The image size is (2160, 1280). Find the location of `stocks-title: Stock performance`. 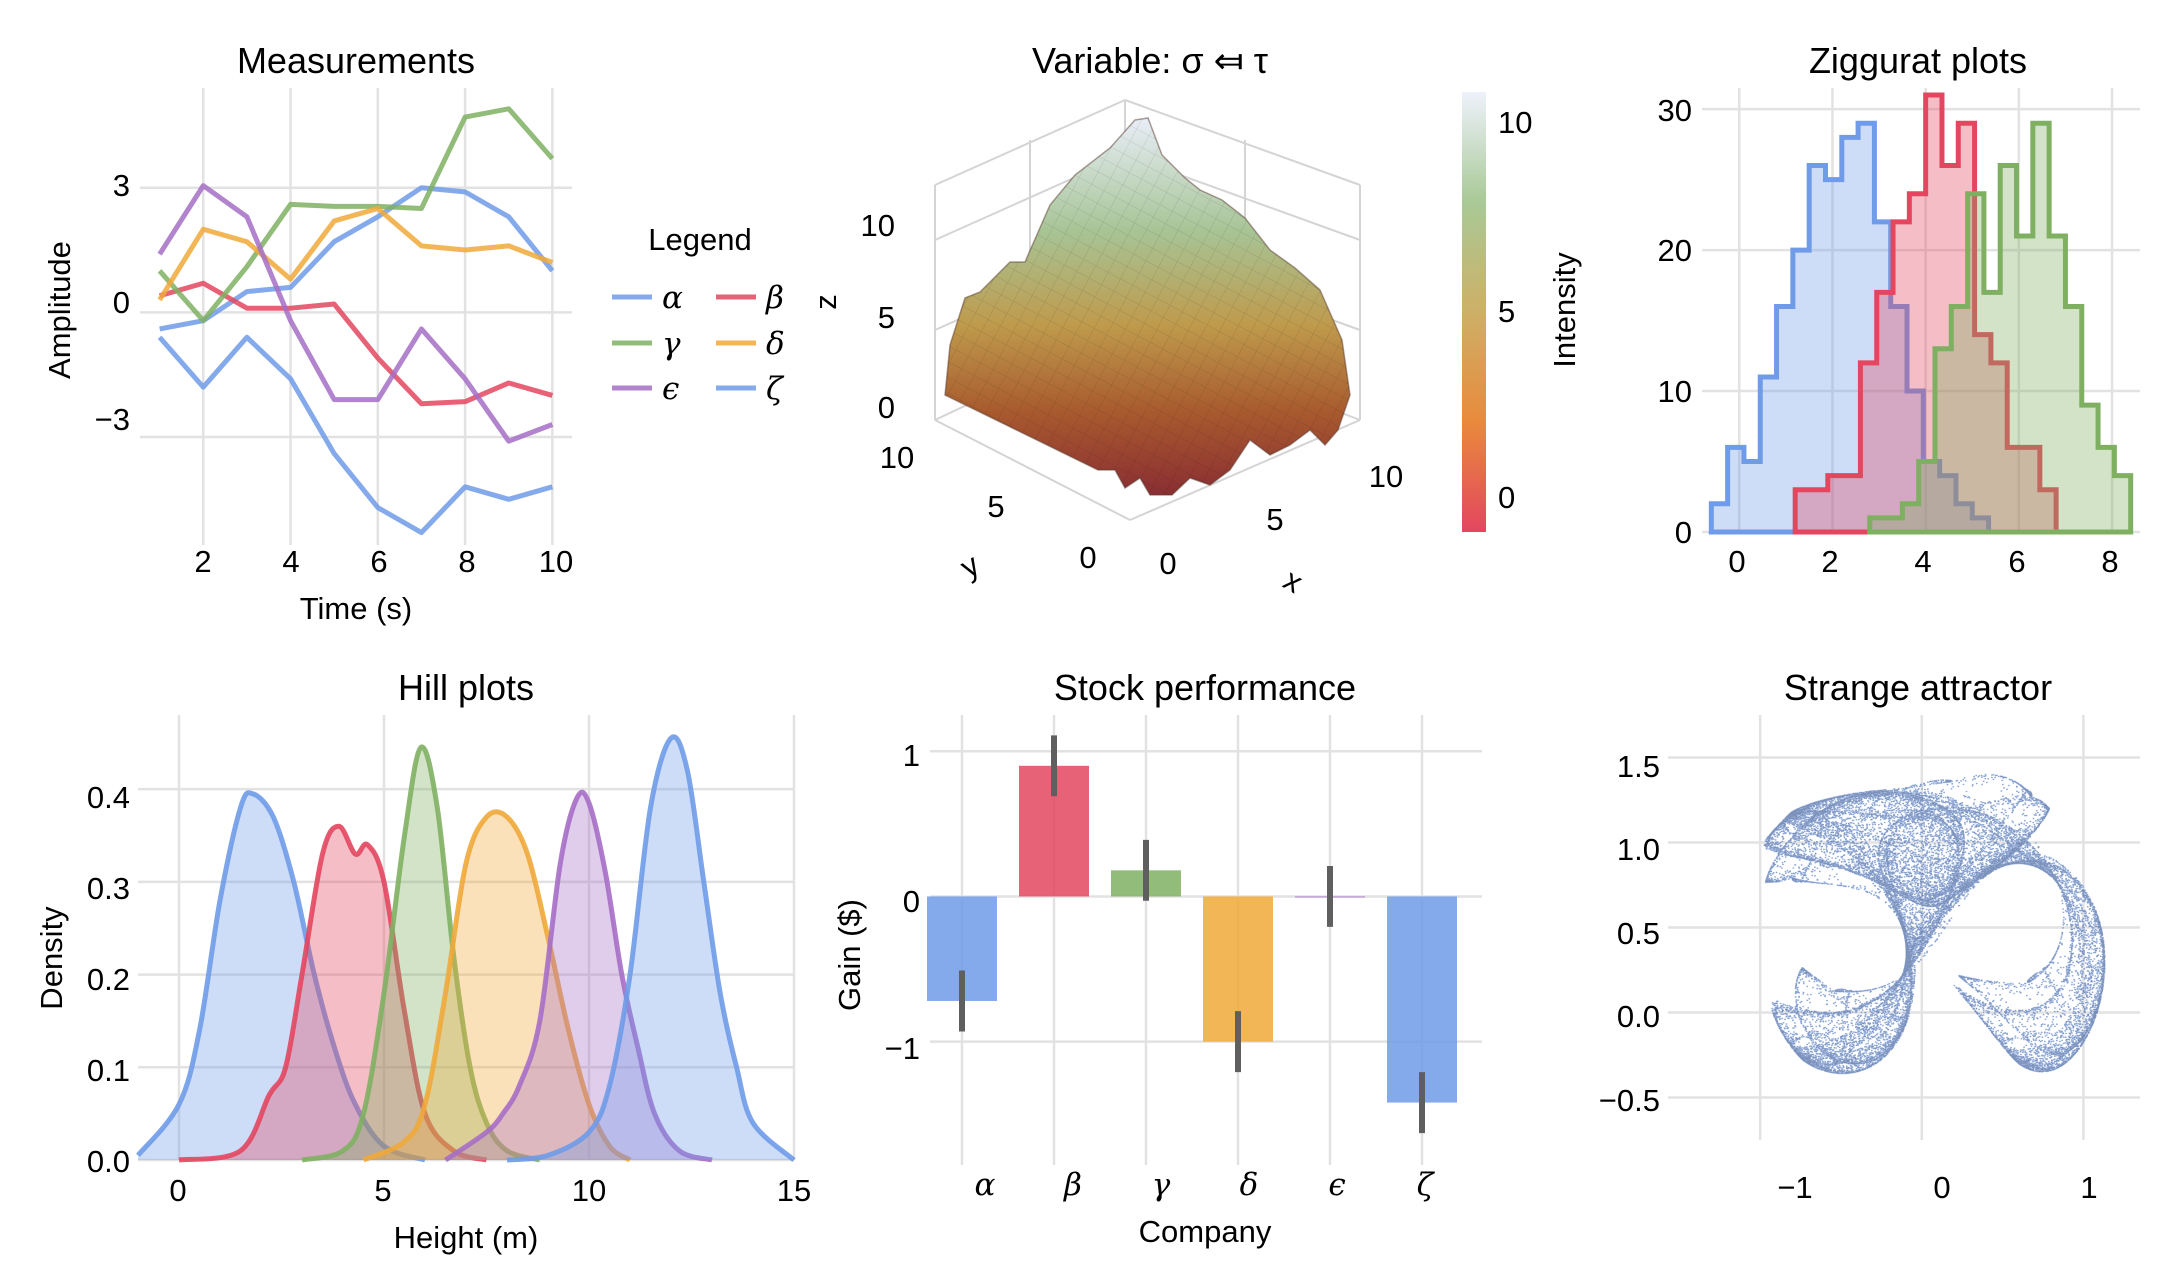

stocks-title: Stock performance is located at coordinates (1205, 687).